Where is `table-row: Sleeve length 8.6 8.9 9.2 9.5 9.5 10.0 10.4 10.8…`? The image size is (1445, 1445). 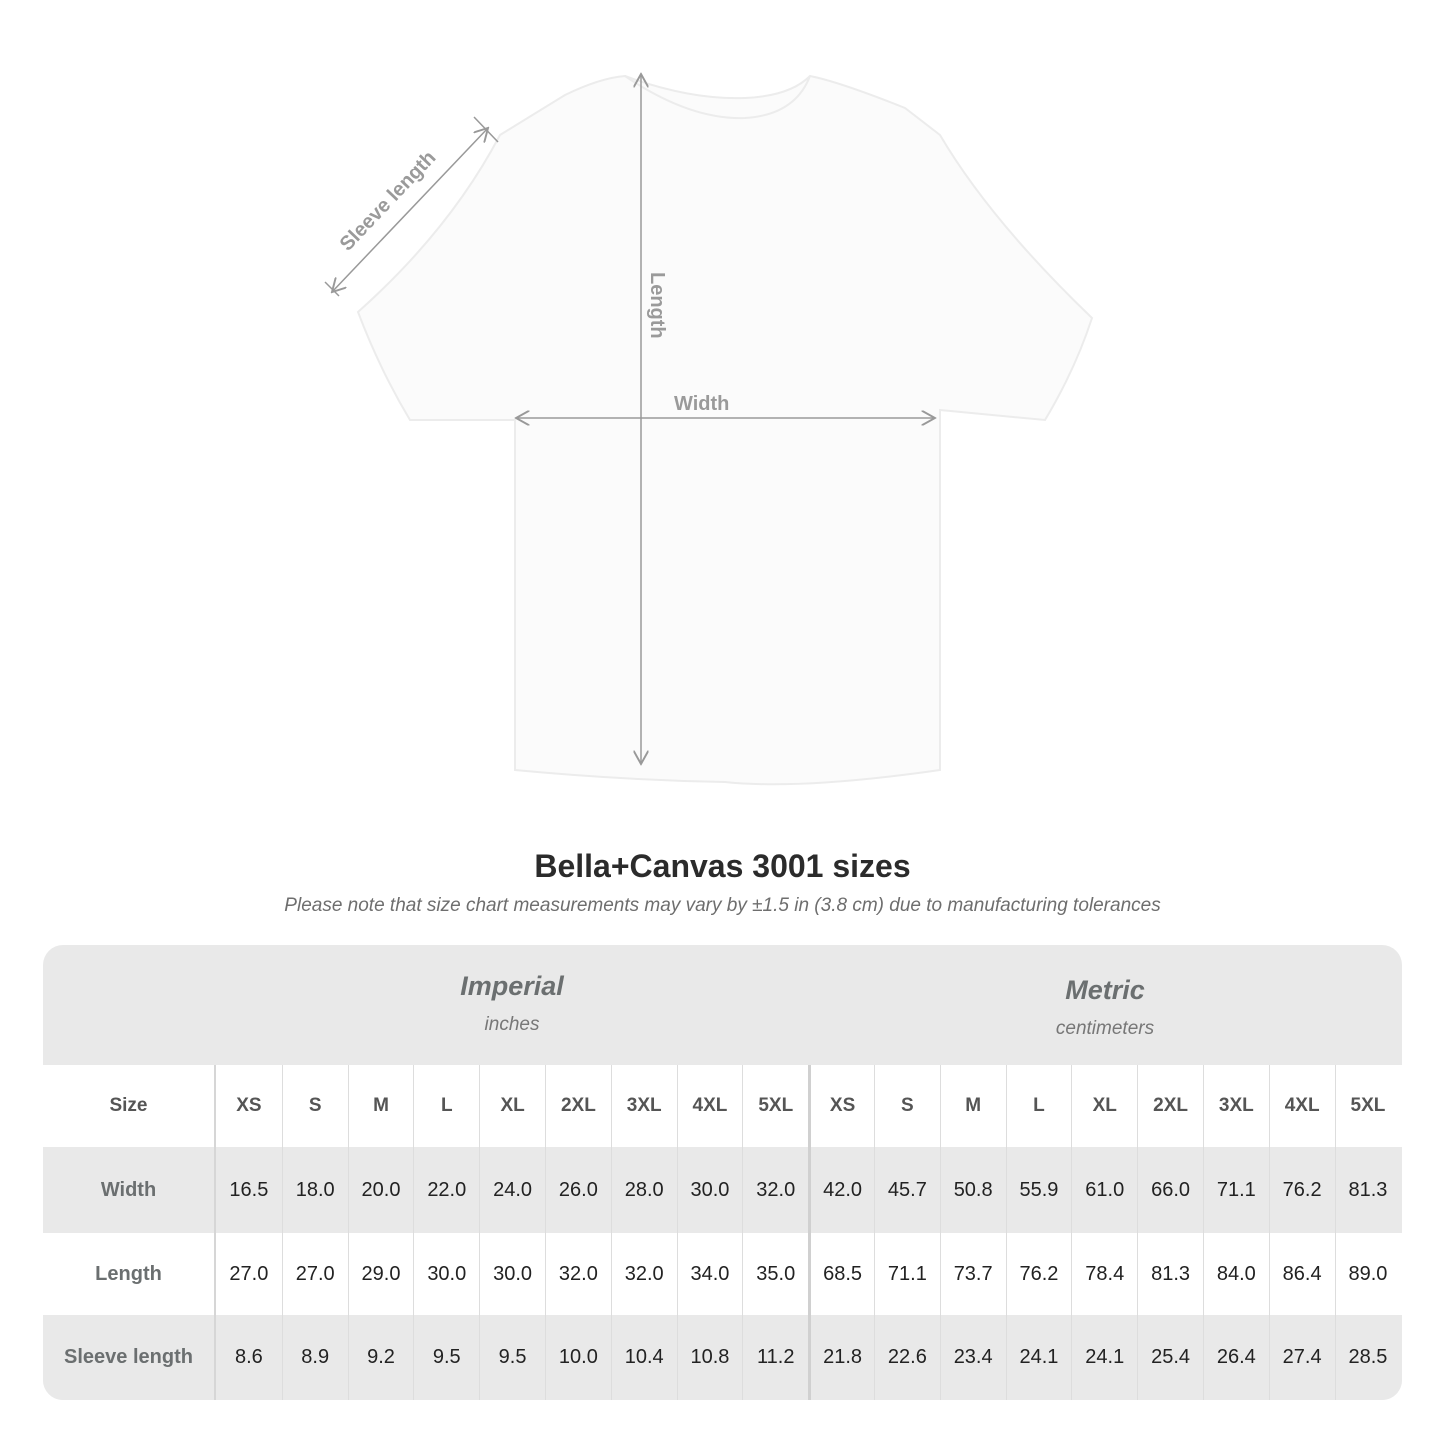
table-row: Sleeve length 8.6 8.9 9.2 9.5 9.5 10.0 10.4 10.8… is located at coordinates (722, 1357).